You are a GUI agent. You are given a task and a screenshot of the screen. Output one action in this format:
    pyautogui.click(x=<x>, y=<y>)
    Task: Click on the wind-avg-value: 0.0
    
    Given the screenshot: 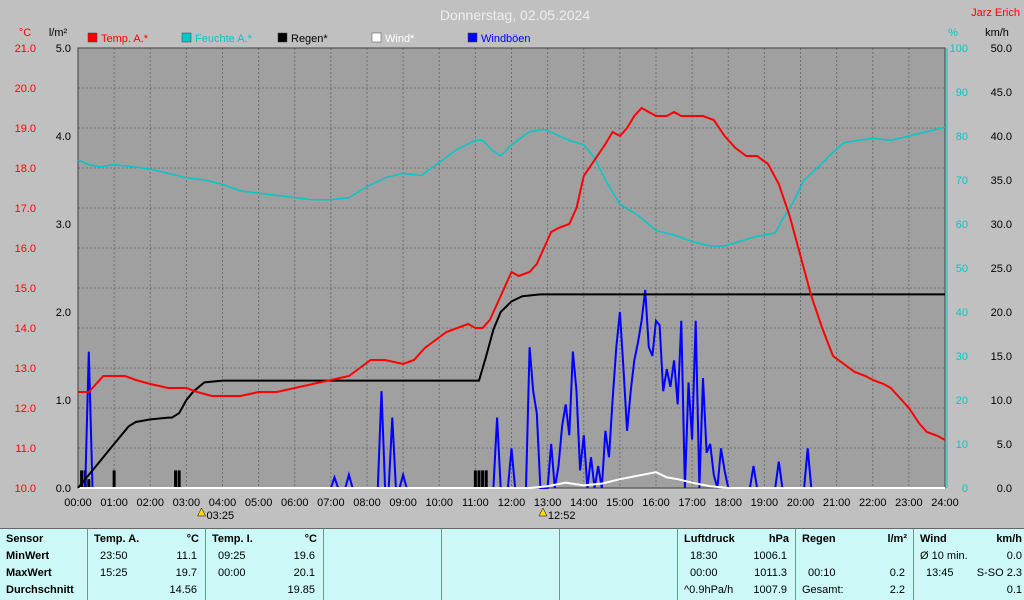 What is the action you would take?
    pyautogui.click(x=1014, y=556)
    